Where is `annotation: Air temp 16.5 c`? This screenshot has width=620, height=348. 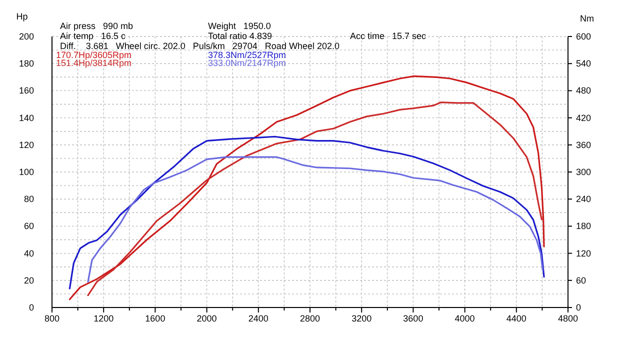 annotation: Air temp 16.5 c is located at coordinates (93, 36).